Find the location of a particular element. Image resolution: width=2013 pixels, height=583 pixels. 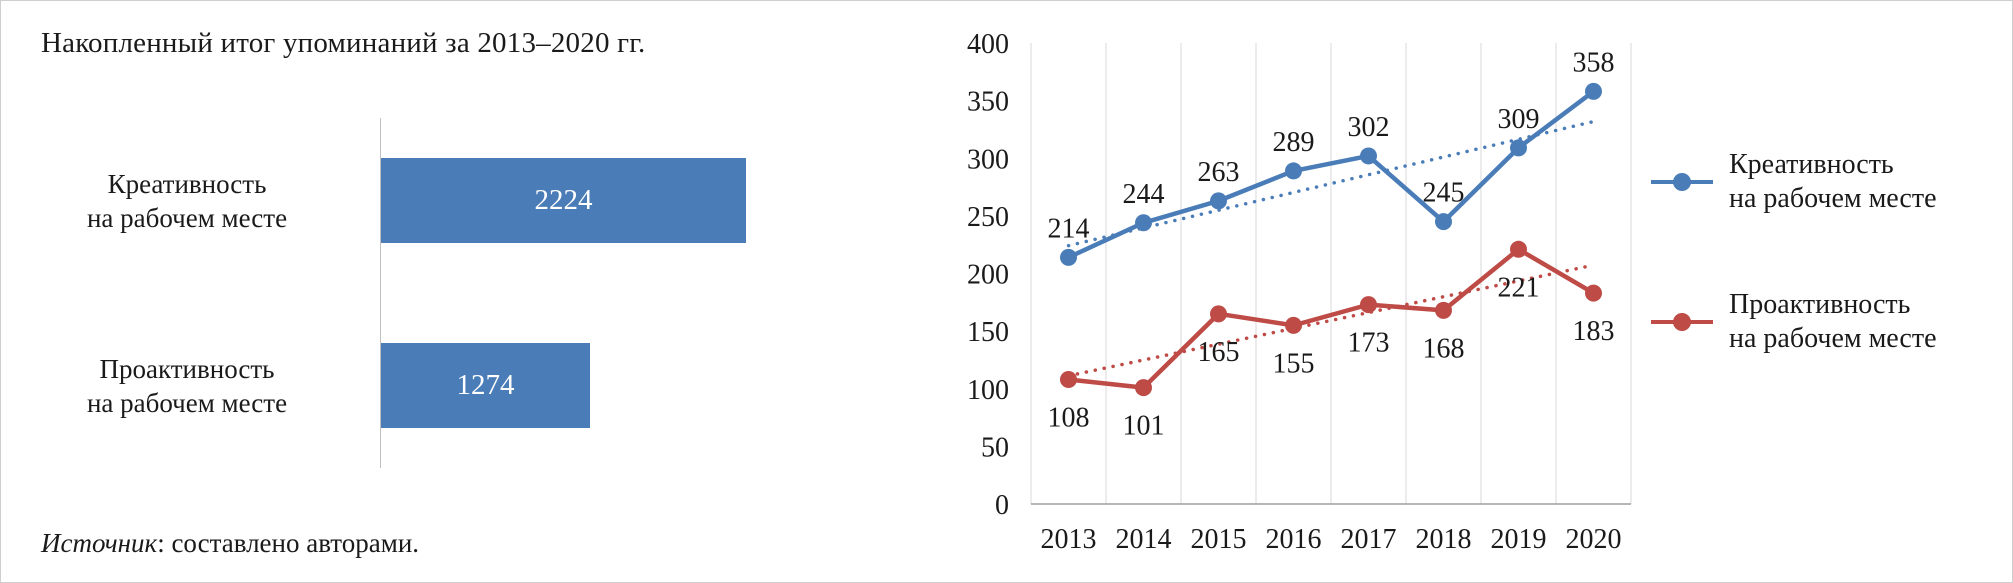

bar: 1274 is located at coordinates (485, 385).